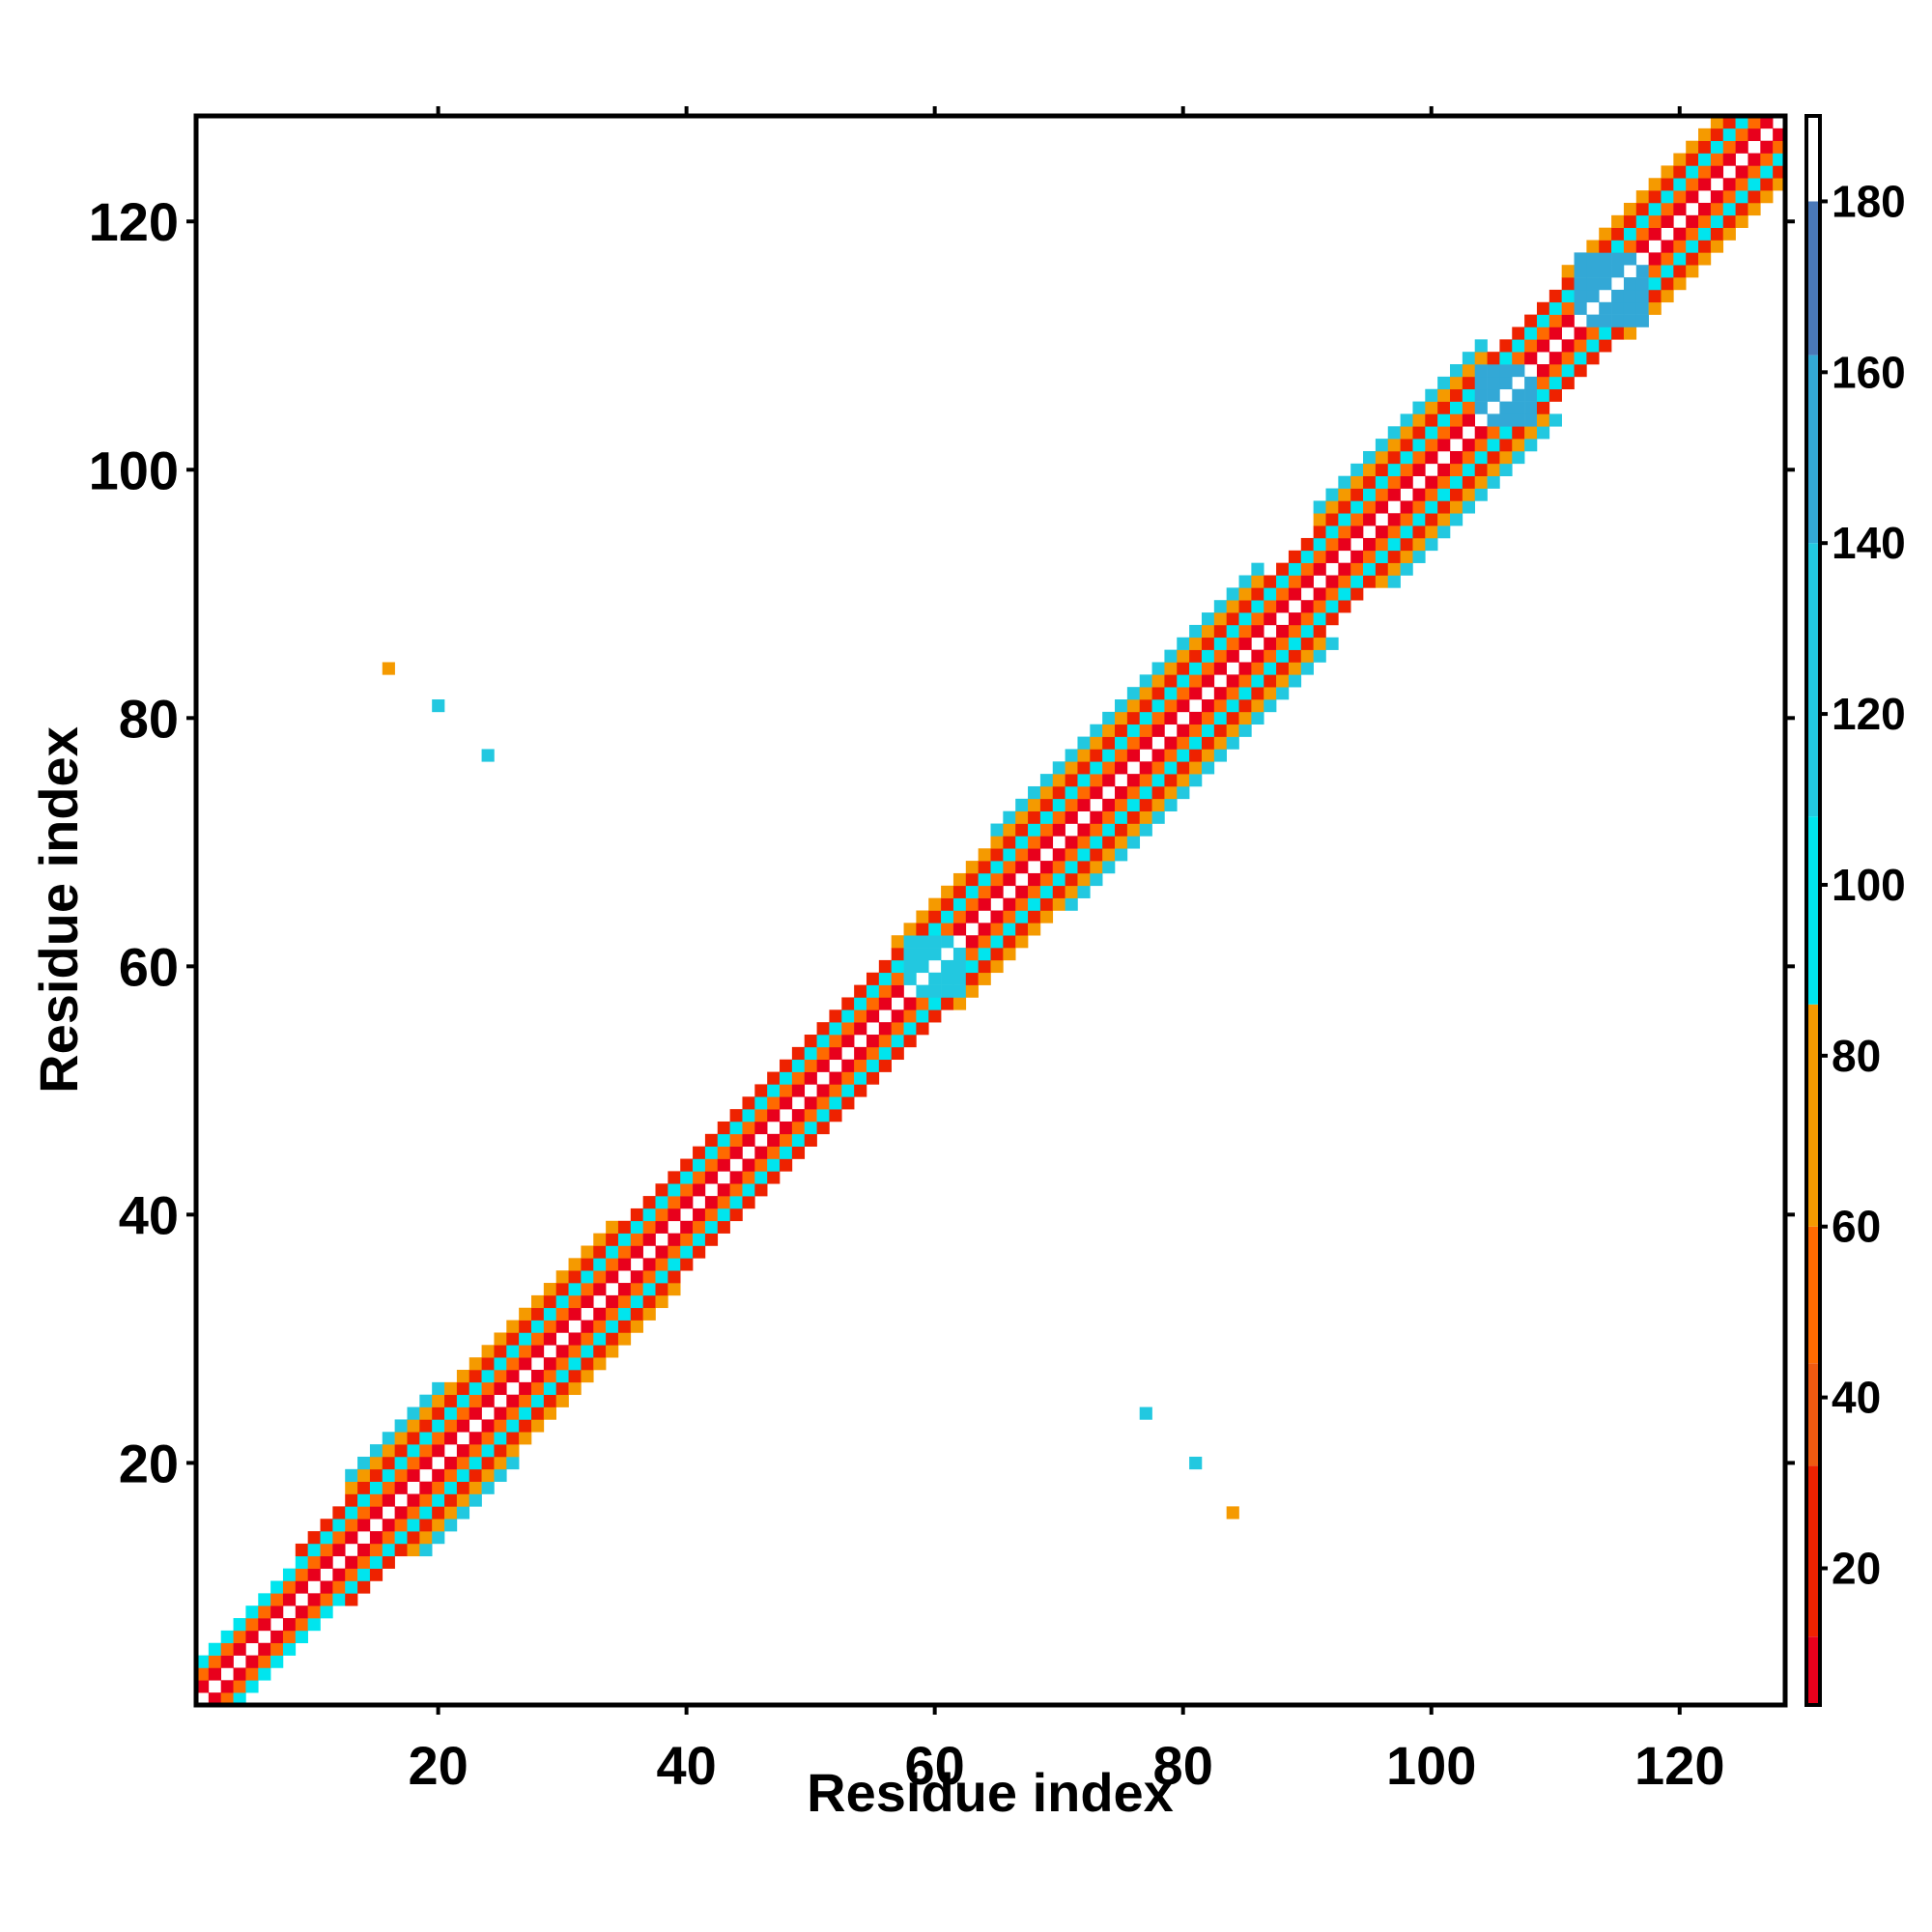 This screenshot has height=1932, width=1932. Describe the element at coordinates (1183, 1765) in the screenshot. I see `x-tick-label: 80` at that location.